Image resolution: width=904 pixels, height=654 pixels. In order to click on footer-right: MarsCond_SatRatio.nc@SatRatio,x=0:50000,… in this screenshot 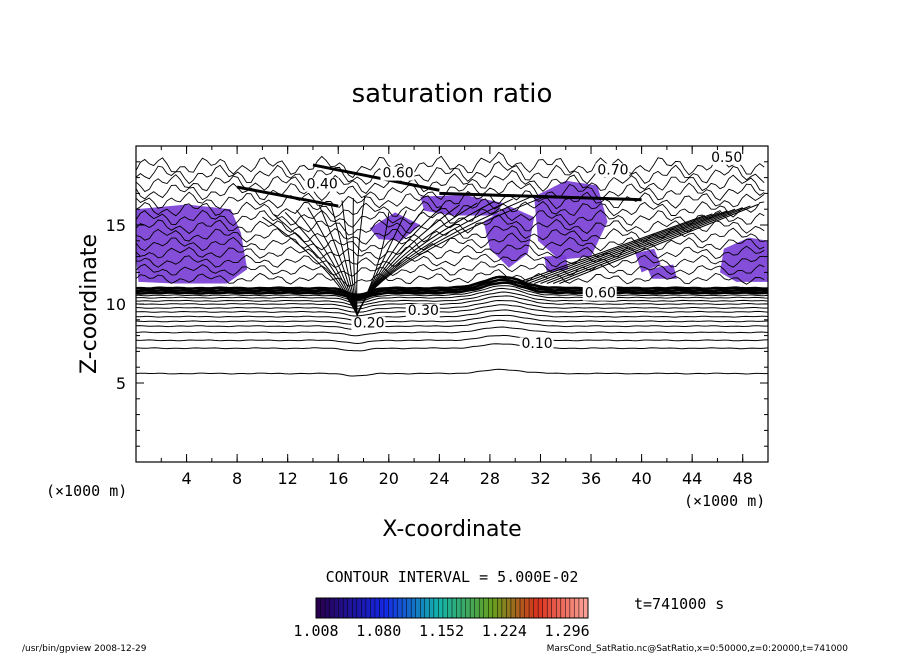, I will do `click(698, 649)`.